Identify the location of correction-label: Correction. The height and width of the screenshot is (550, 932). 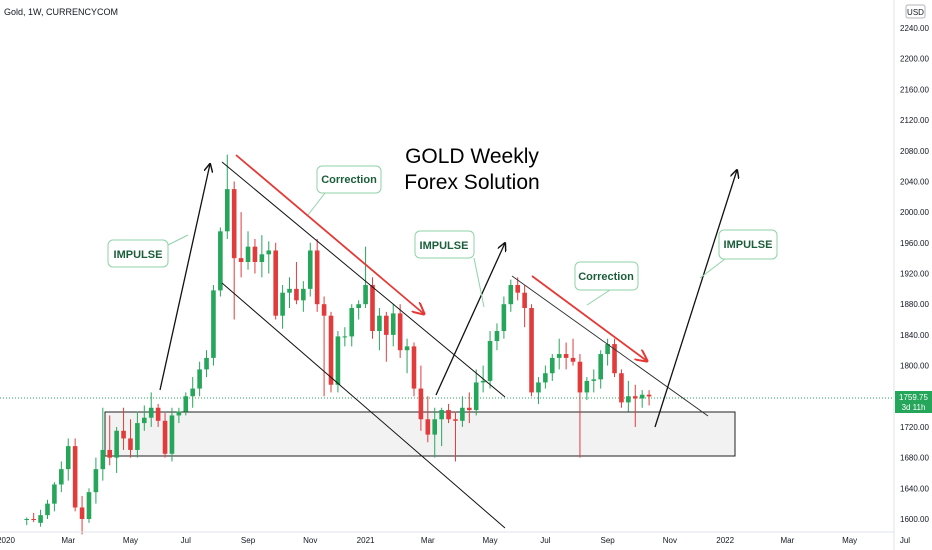
(606, 277).